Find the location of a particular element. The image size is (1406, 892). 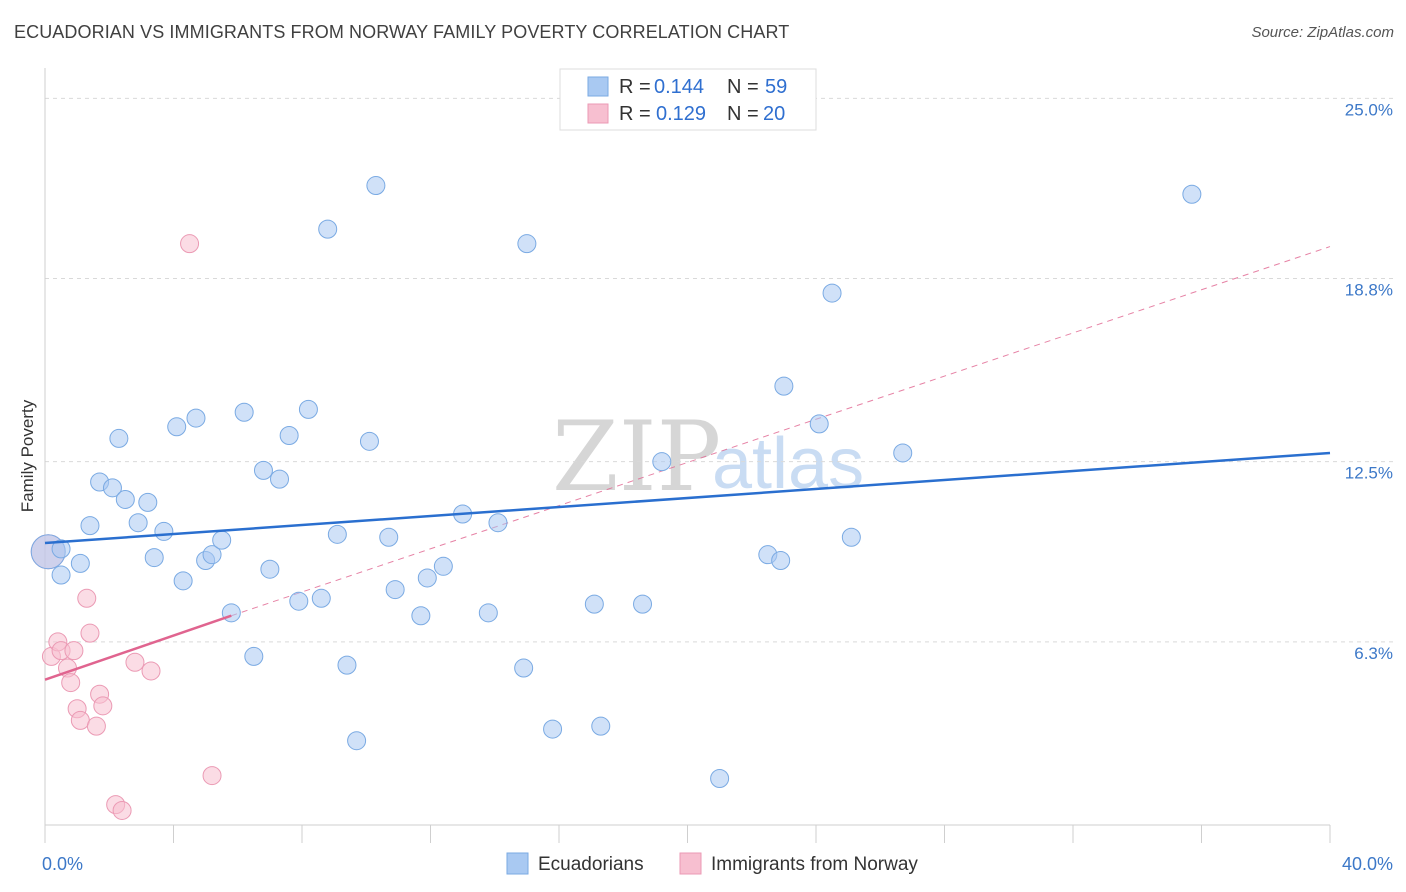

ecuadorian-trend-line is located at coordinates (687, 498).